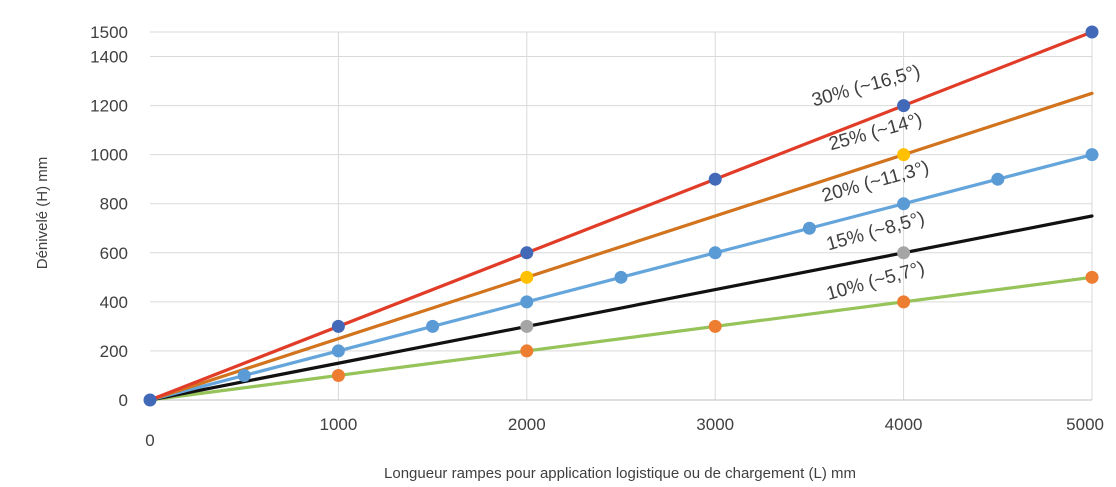  What do you see at coordinates (715, 424) in the screenshot?
I see `x-tick-label: 3000` at bounding box center [715, 424].